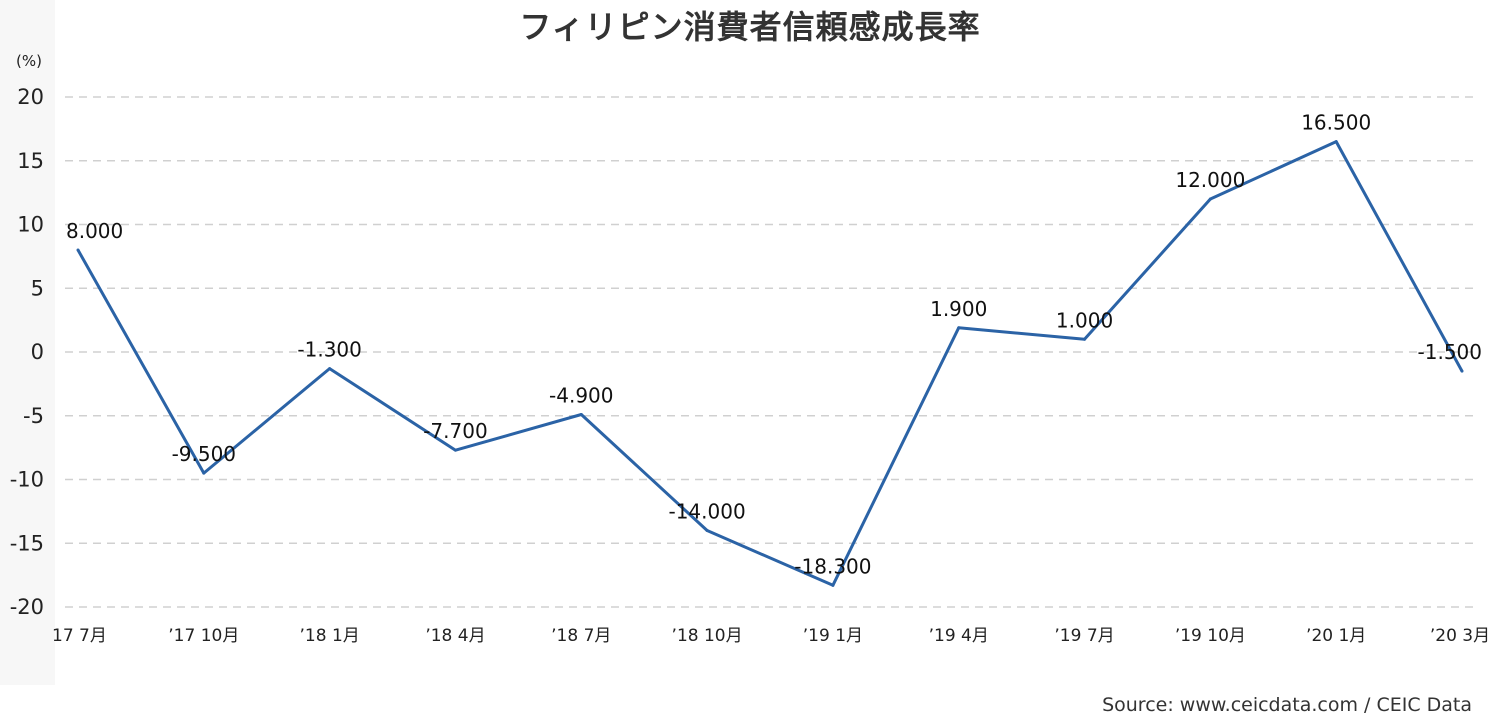 Image resolution: width=1500 pixels, height=720 pixels. I want to click on x-tick-label: ’19 1月, so click(833, 636).